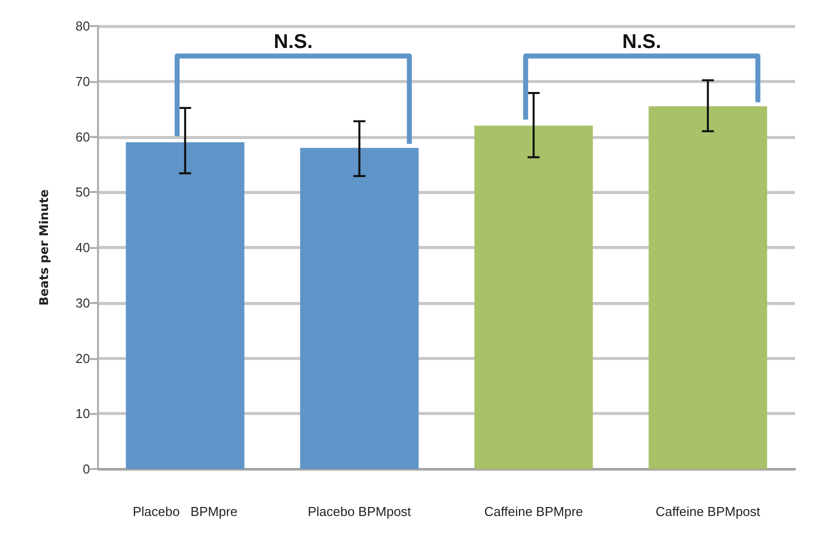  Describe the element at coordinates (83, 414) in the screenshot. I see `y-tick-label: 10` at that location.